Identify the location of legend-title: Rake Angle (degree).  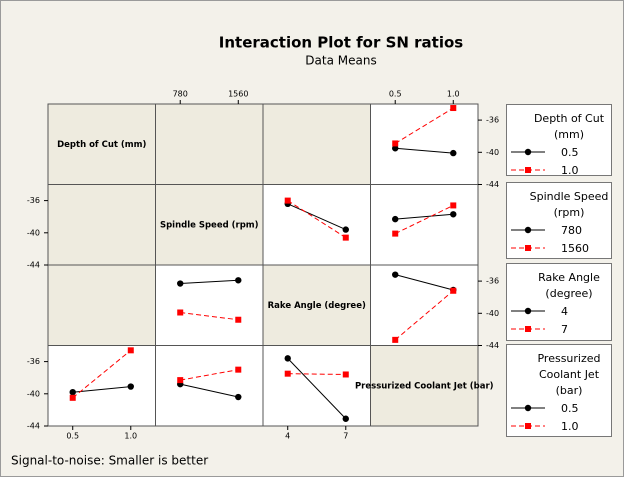
(569, 285).